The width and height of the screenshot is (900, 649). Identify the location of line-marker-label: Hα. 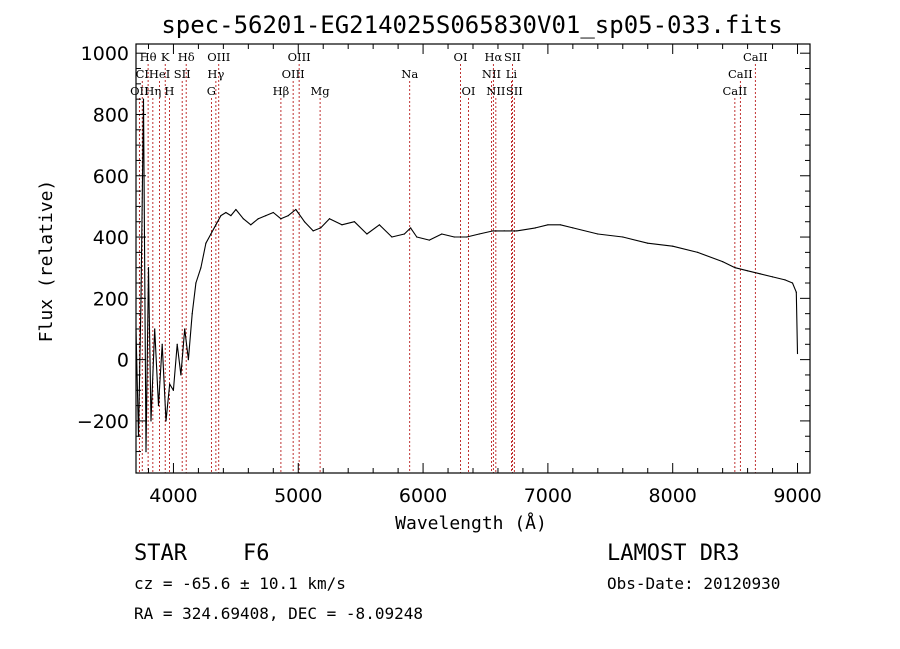
(493, 57).